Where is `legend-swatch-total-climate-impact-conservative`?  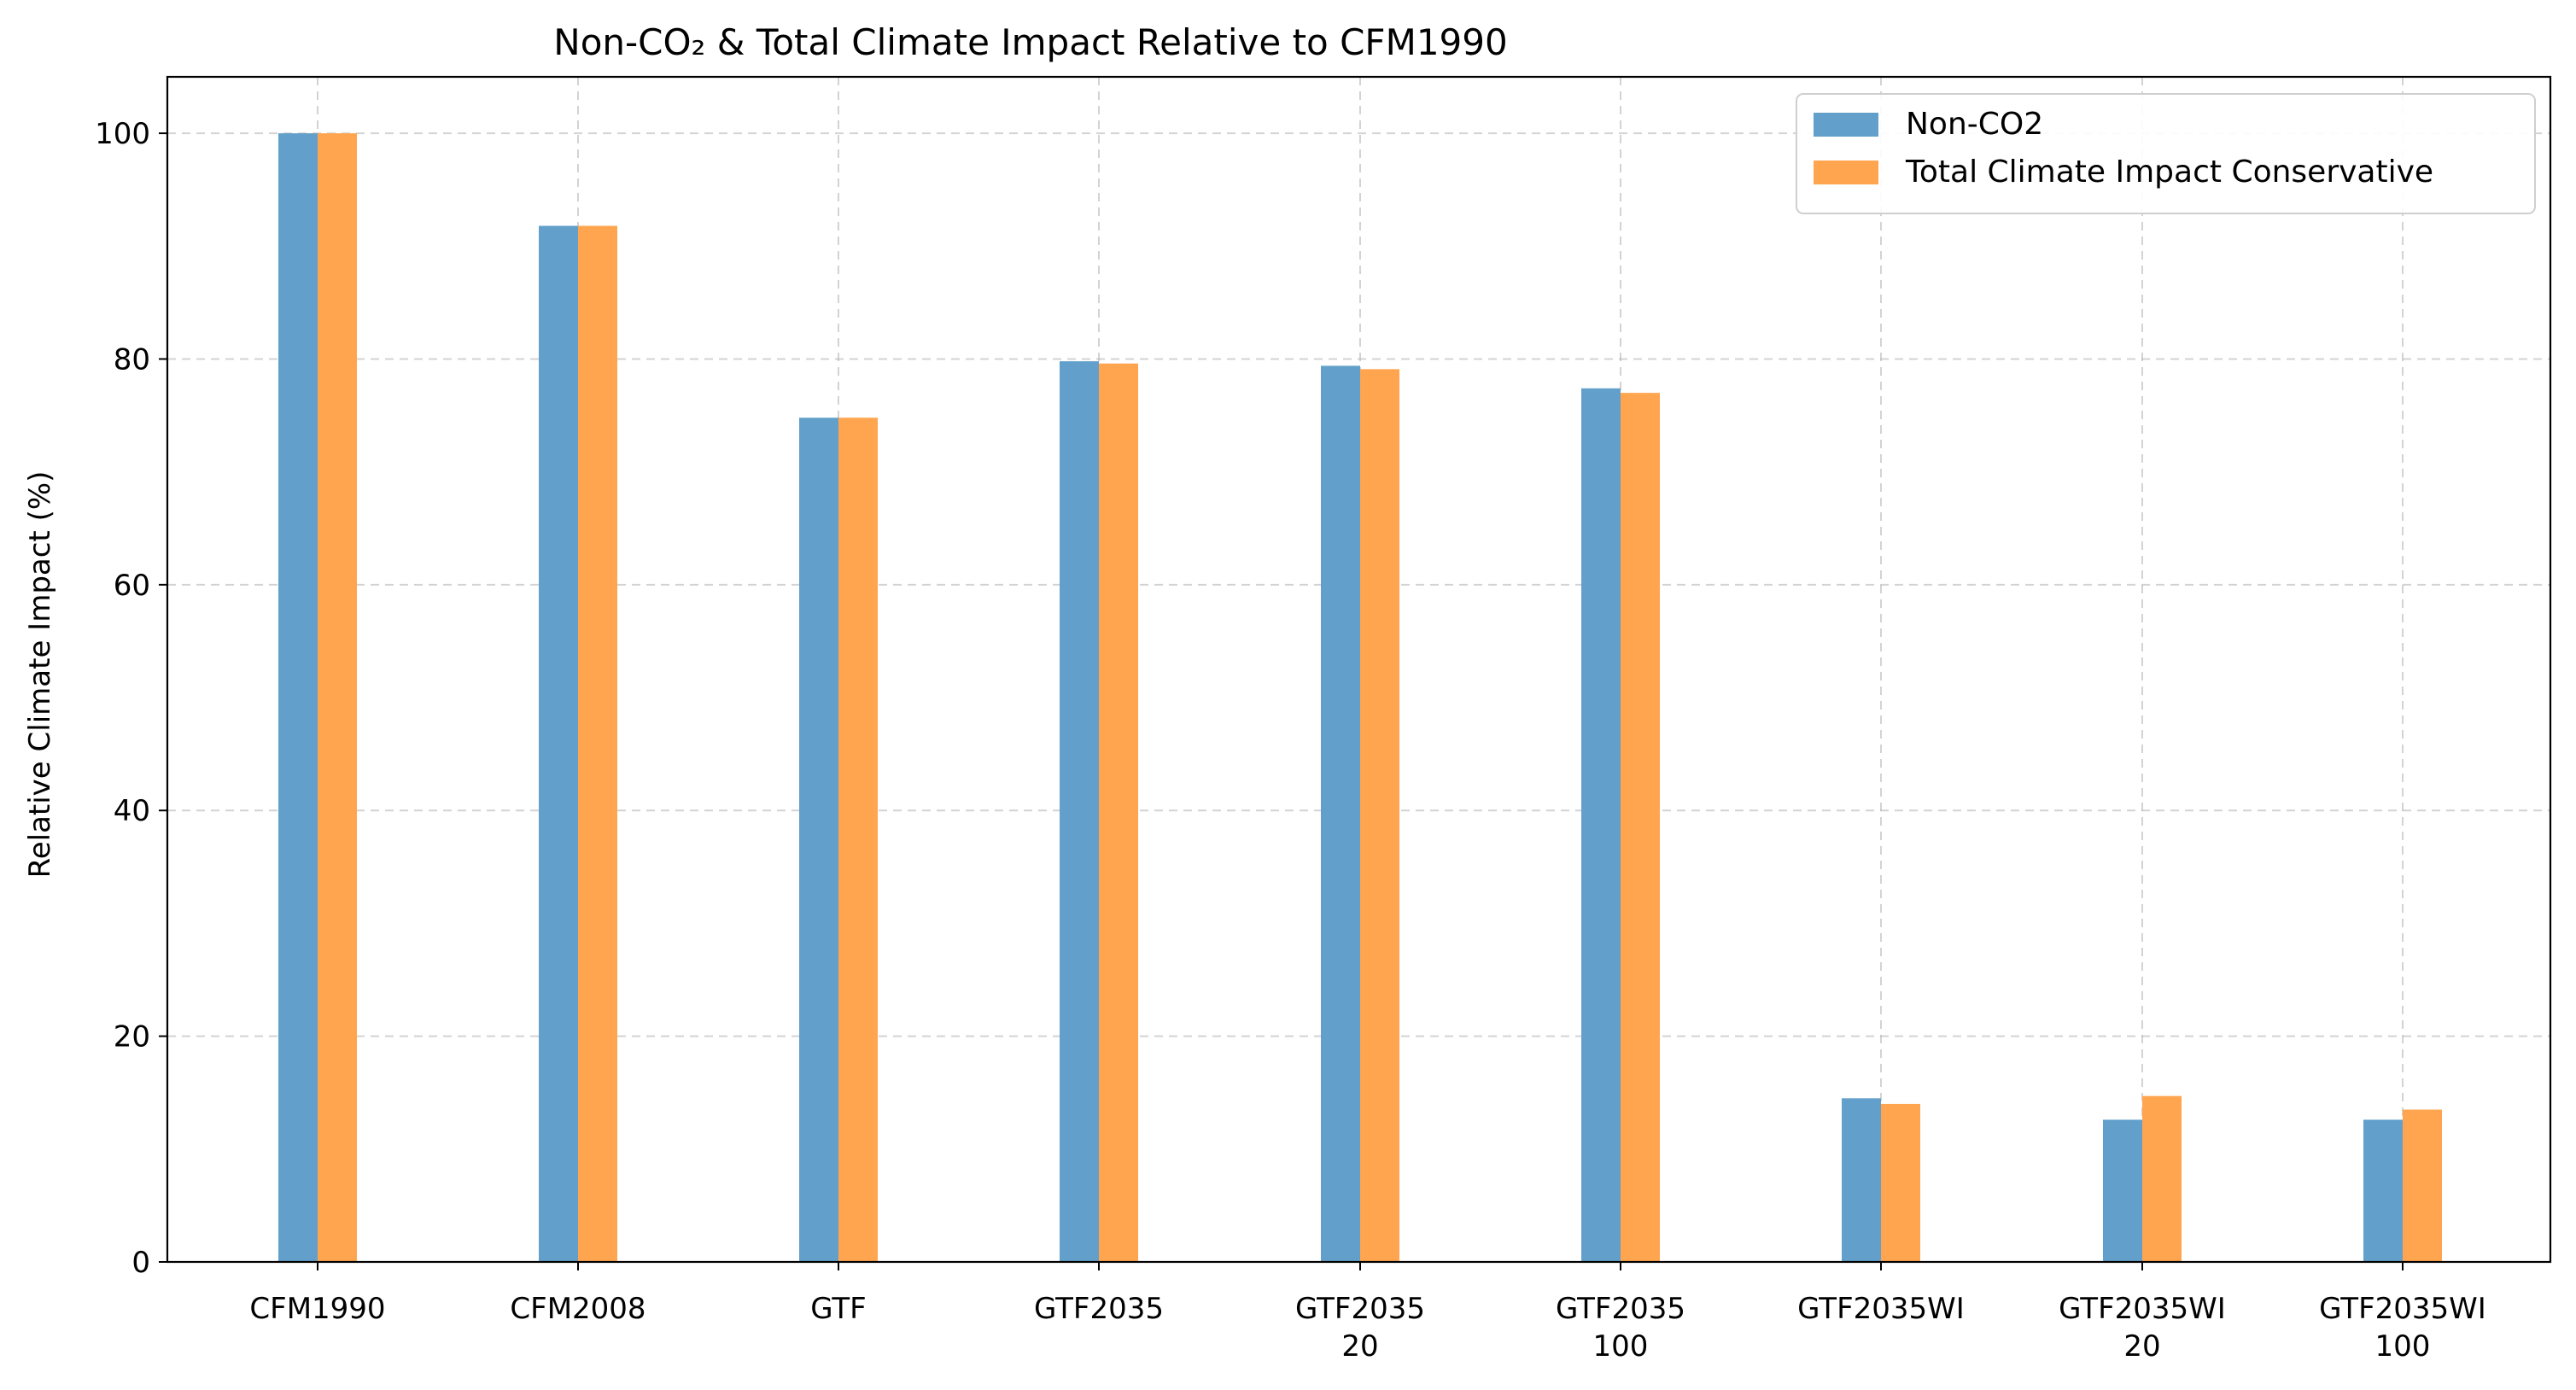
legend-swatch-total-climate-impact-conservative is located at coordinates (1846, 172).